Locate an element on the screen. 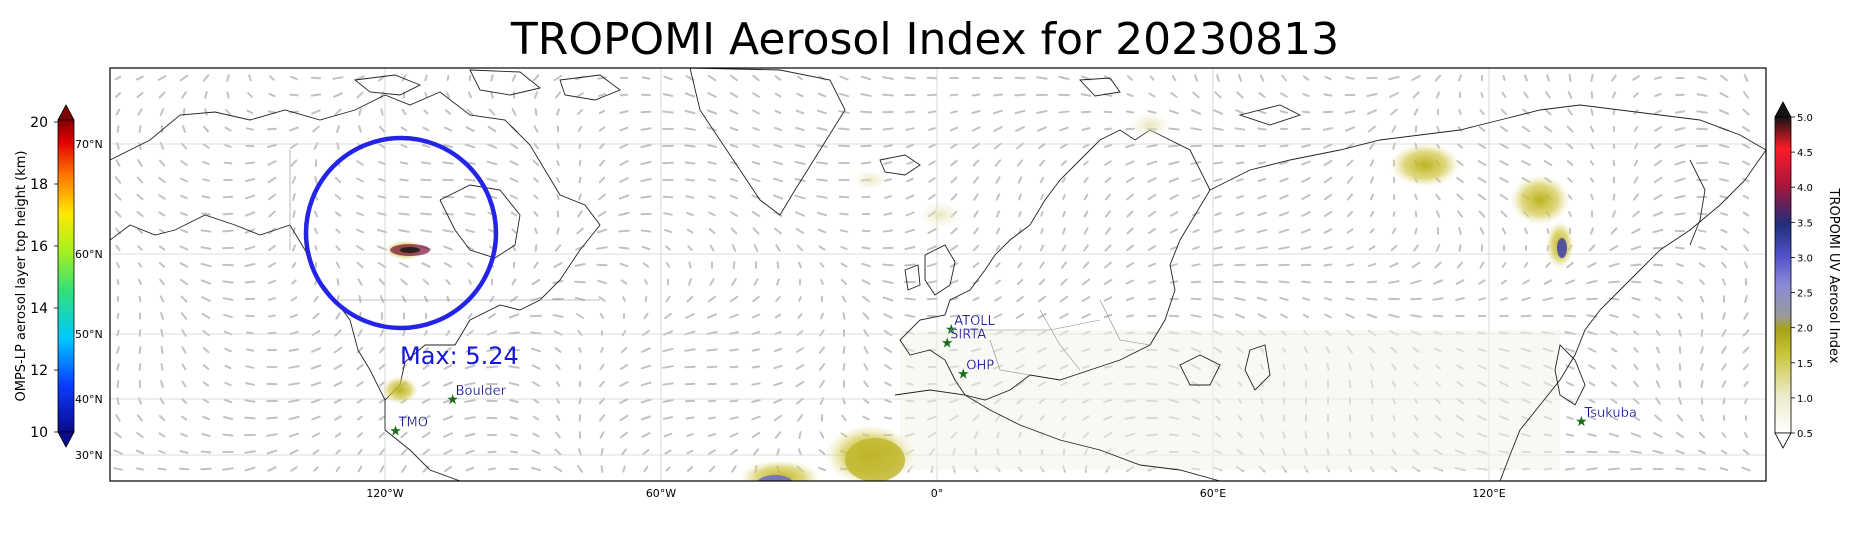 This screenshot has width=1850, height=550. right-colorbar-label: TROPOMI UV Aerosol Index is located at coordinates (1833, 276).